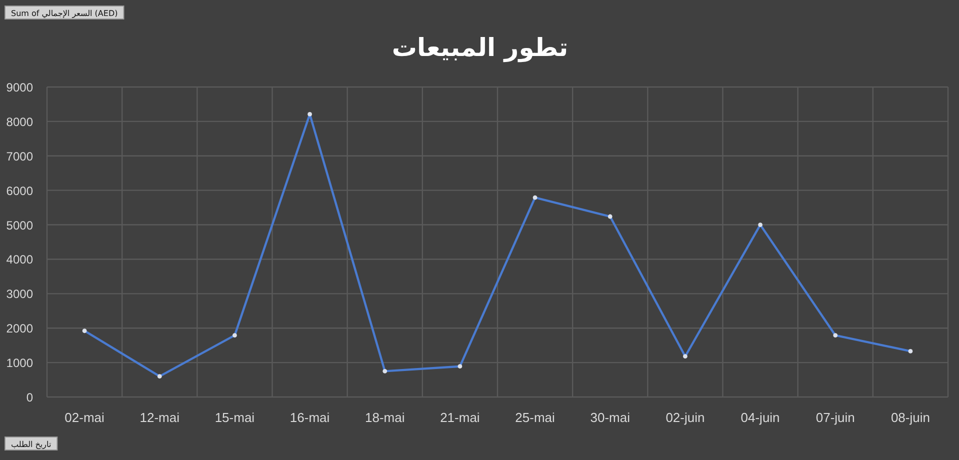 The height and width of the screenshot is (460, 959). I want to click on y-tick-label: 4000, so click(20, 259).